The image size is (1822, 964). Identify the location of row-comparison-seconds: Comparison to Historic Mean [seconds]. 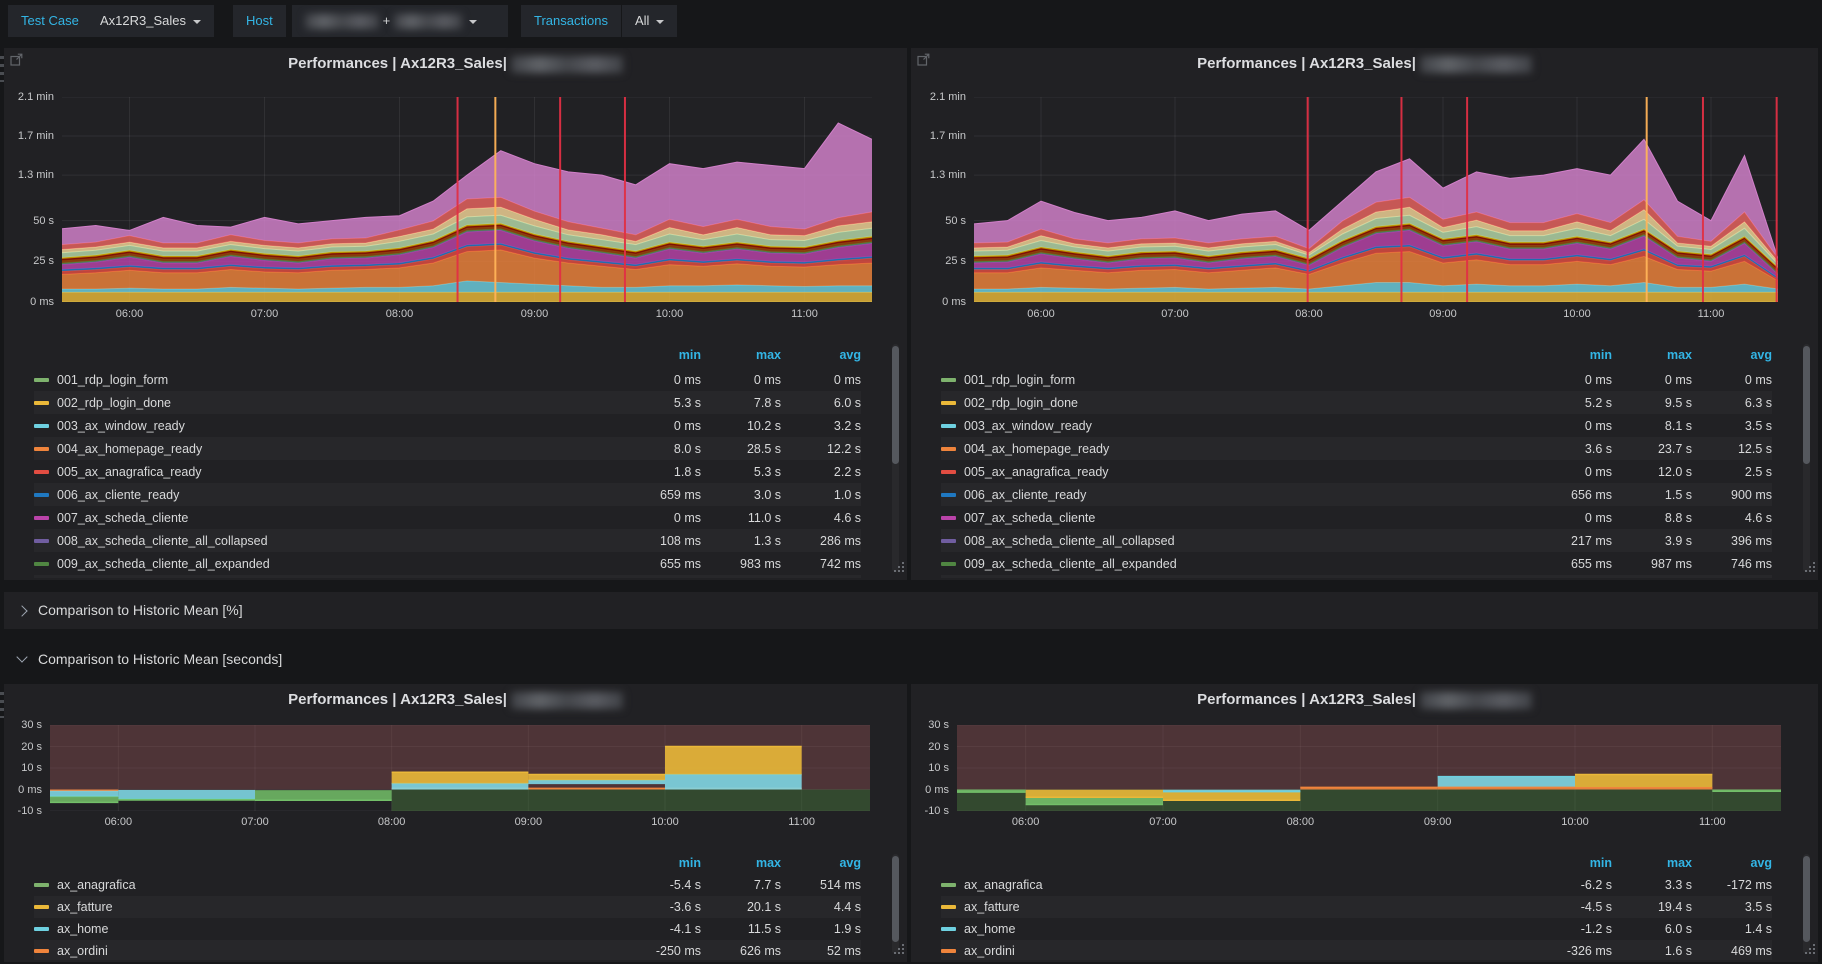
(143, 659).